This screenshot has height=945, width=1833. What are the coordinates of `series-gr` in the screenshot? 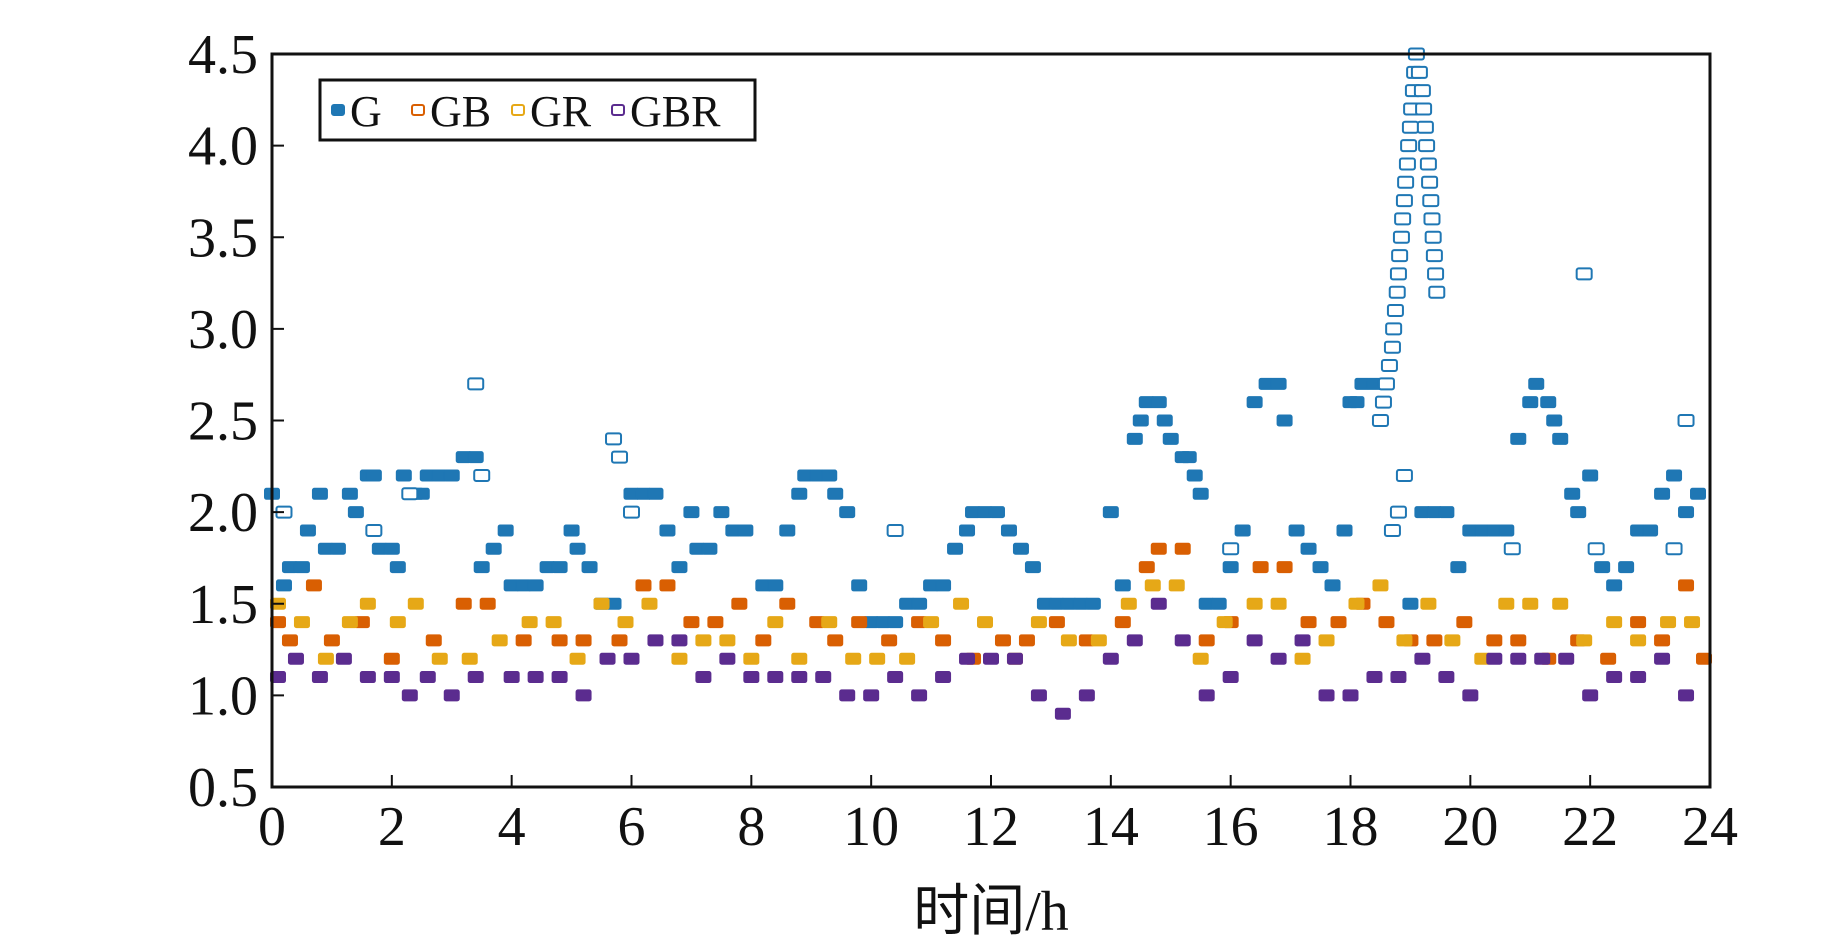 It's located at (985, 622).